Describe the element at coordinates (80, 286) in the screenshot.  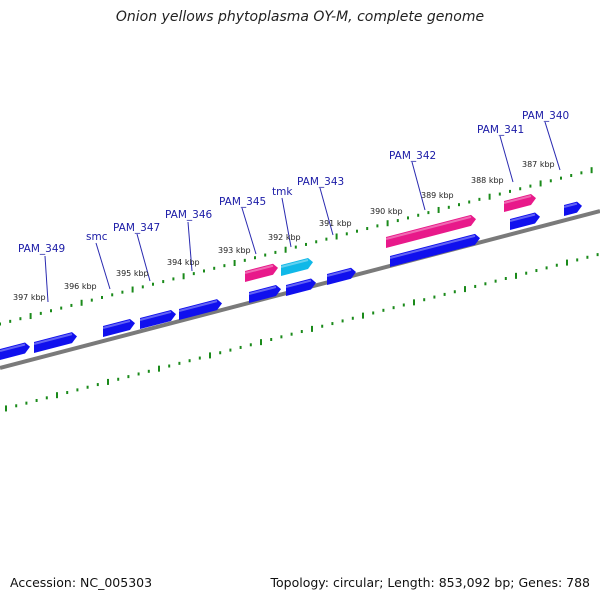
I see `kbp-tick-label: 396 kbp` at that location.